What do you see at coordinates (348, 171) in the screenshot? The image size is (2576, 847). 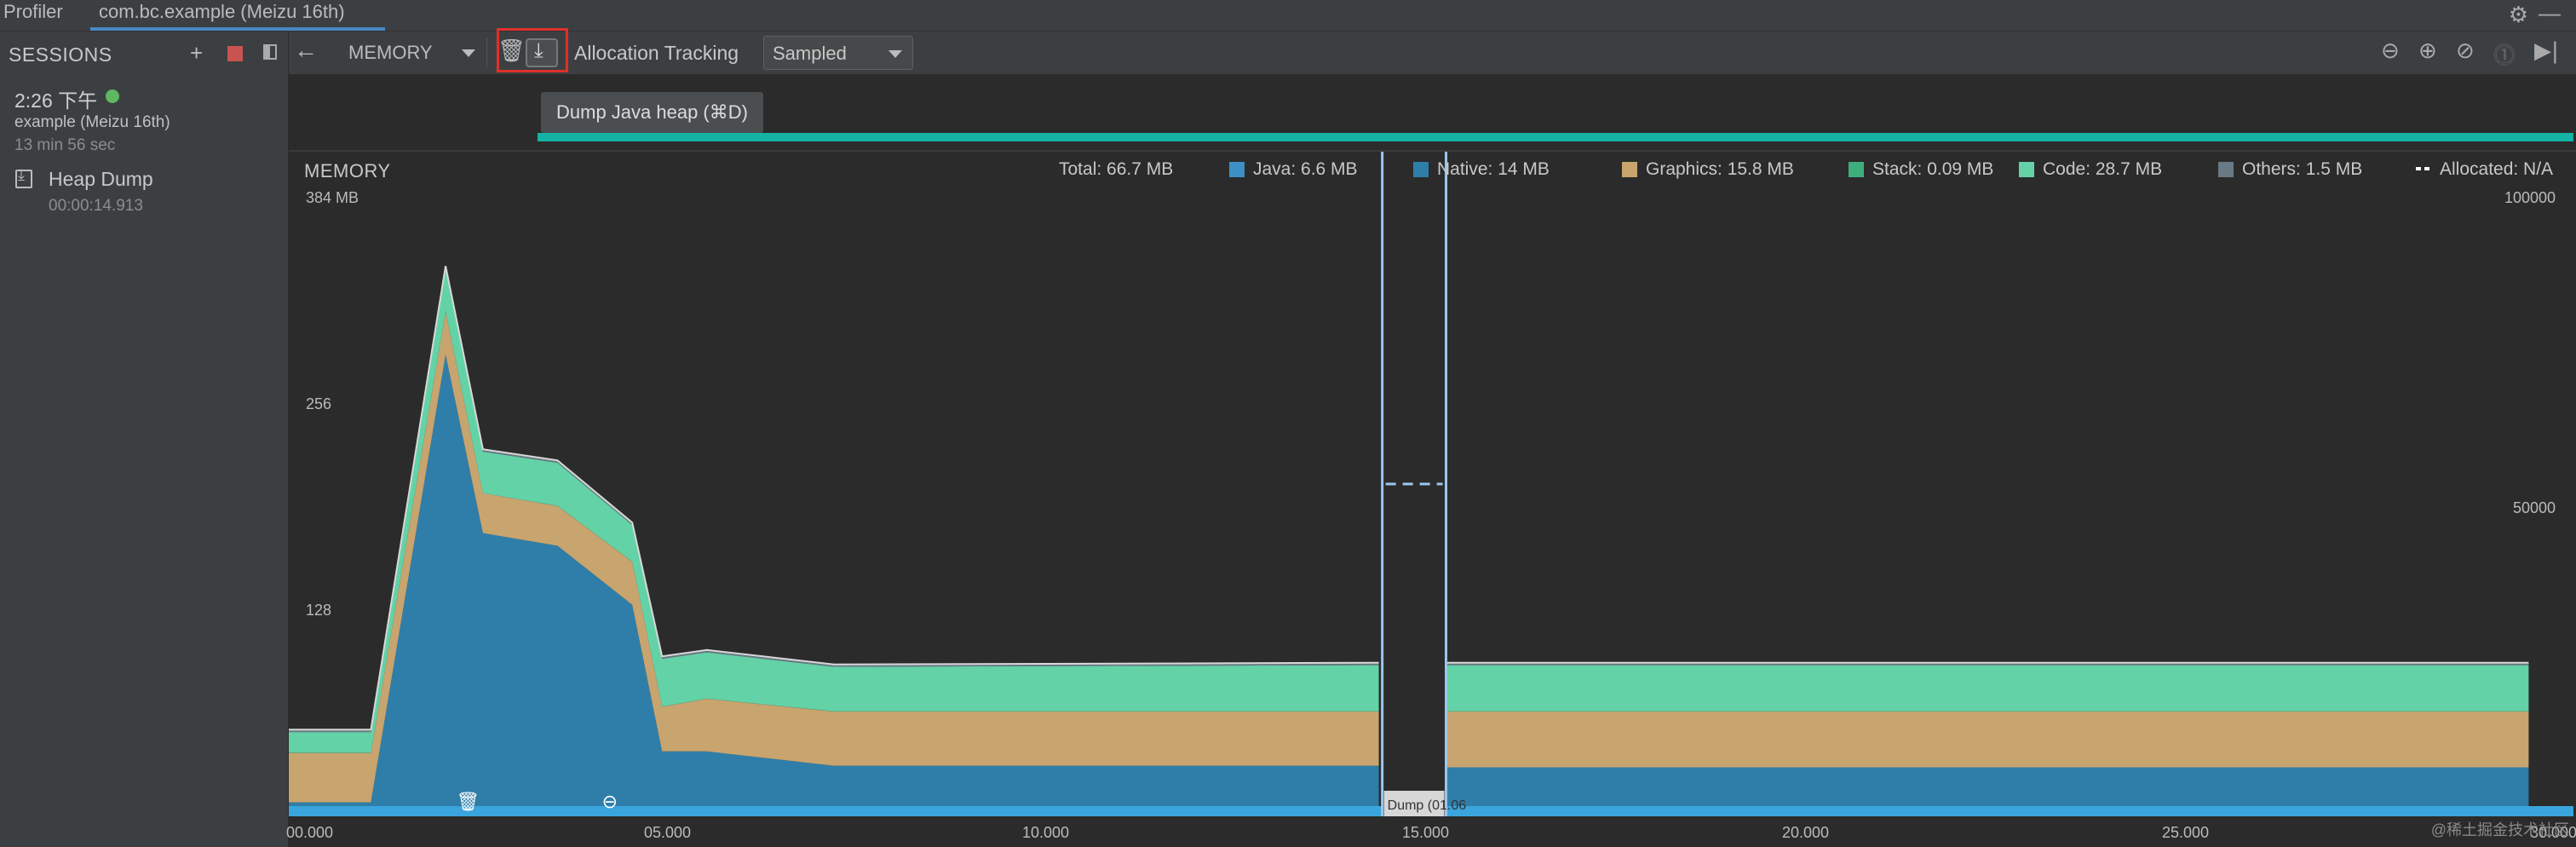 I see `memory-chart-title: MEMORY` at bounding box center [348, 171].